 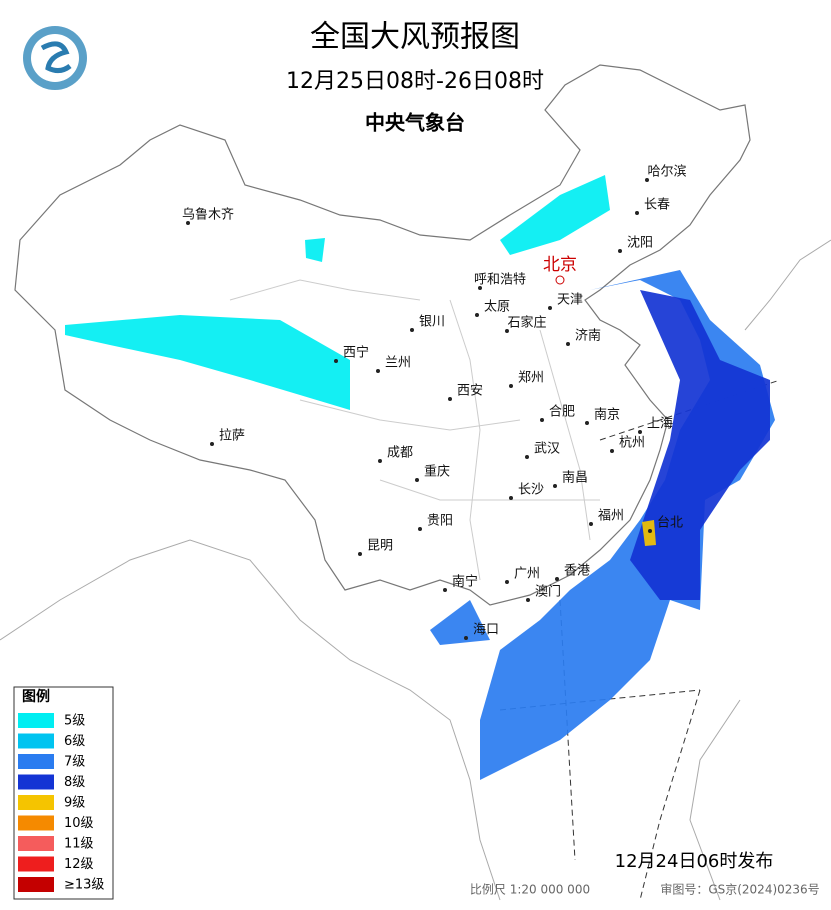 What do you see at coordinates (465, 582) in the screenshot?
I see `city-label: 南宁` at bounding box center [465, 582].